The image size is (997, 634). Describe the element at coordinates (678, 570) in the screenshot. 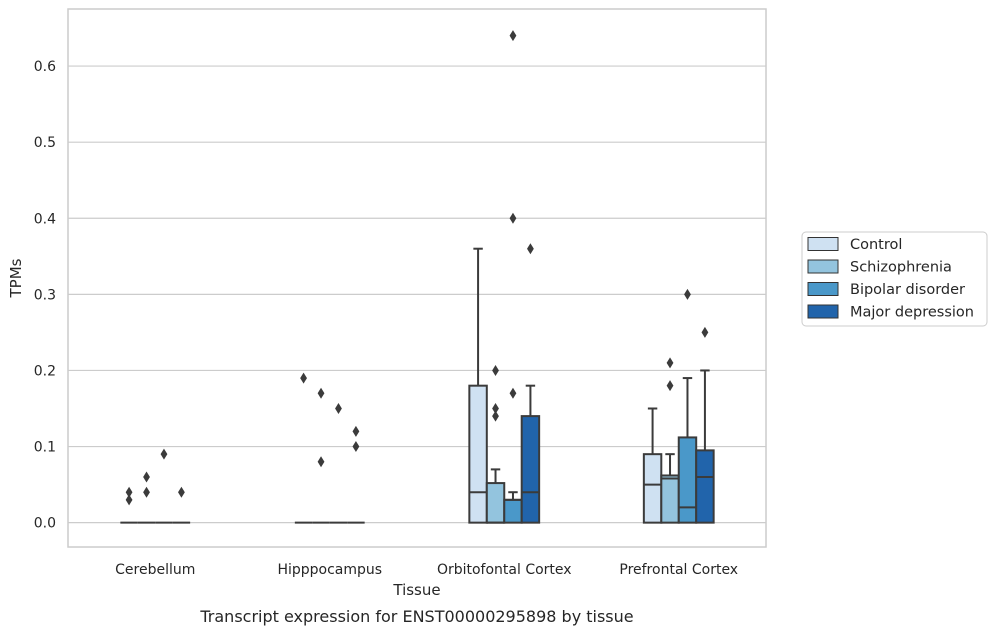

I see `x-tick-label: Prefrontal Cortex` at that location.